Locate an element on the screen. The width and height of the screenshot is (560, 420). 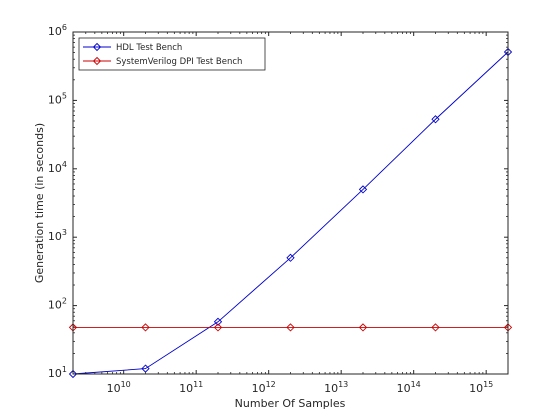
legend-item: HDL Test Bench is located at coordinates (132, 47).